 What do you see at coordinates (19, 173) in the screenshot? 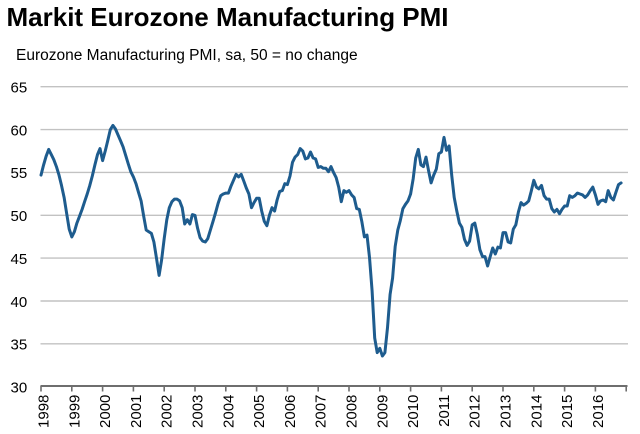
I see `svg-text: 55` at bounding box center [19, 173].